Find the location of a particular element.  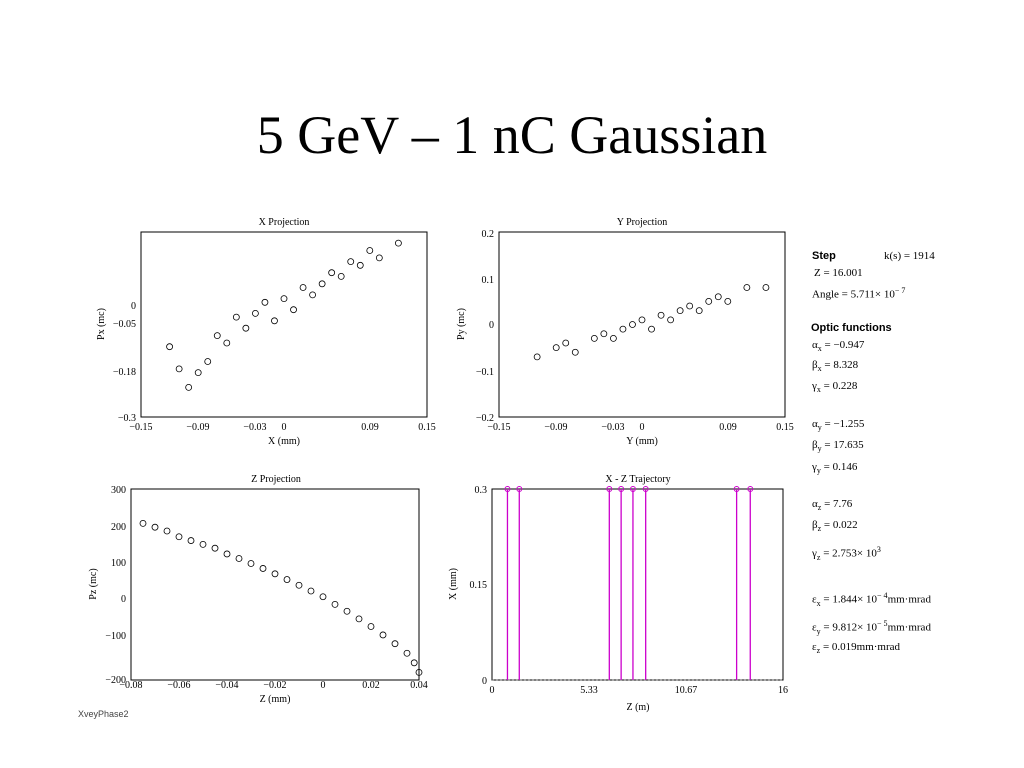

x-tick-label: 0.04 is located at coordinates (419, 685).